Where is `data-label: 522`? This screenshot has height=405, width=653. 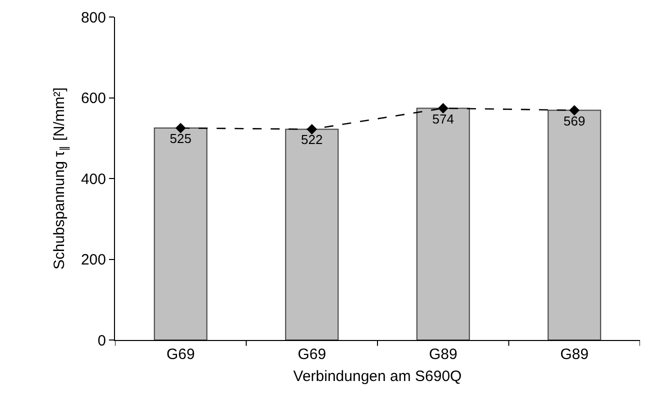 data-label: 522 is located at coordinates (312, 140).